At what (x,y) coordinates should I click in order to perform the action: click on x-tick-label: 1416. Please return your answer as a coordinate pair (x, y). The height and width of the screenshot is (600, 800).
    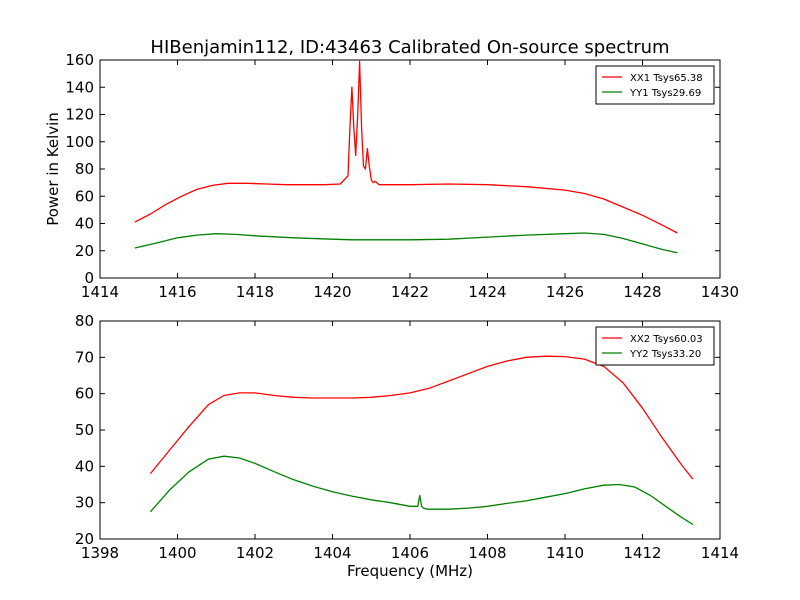
    Looking at the image, I should click on (177, 292).